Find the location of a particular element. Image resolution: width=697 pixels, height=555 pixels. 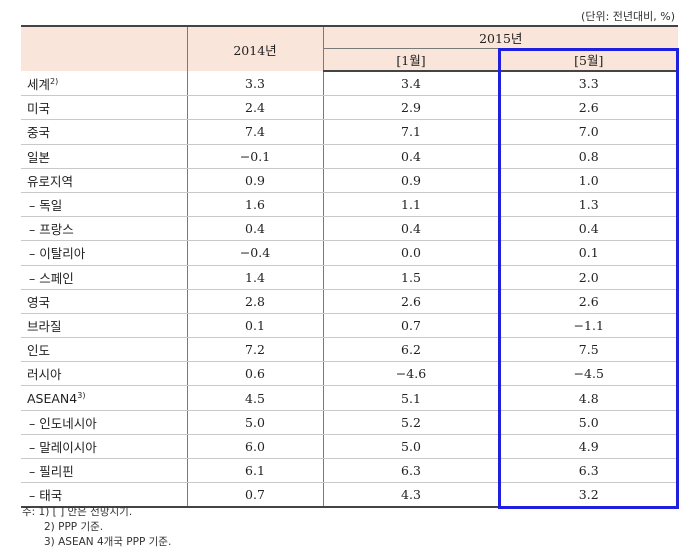

row-label: – 스페인 is located at coordinates (104, 277).